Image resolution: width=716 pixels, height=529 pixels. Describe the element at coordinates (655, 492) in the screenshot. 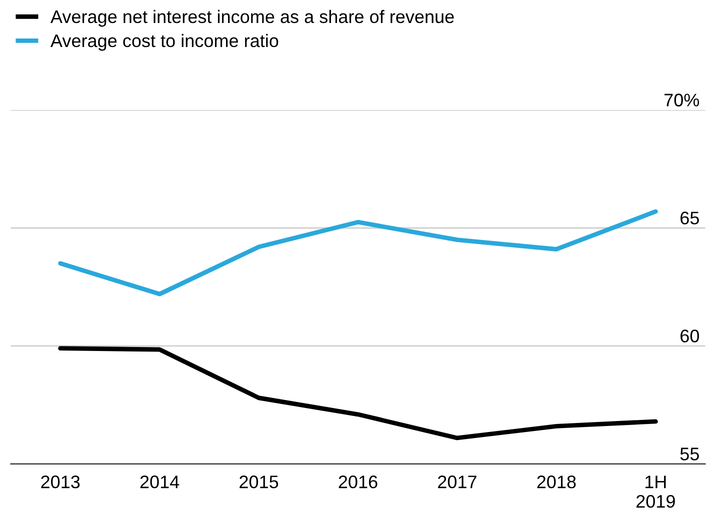

I see `x-tick-label: 1H 2019` at that location.